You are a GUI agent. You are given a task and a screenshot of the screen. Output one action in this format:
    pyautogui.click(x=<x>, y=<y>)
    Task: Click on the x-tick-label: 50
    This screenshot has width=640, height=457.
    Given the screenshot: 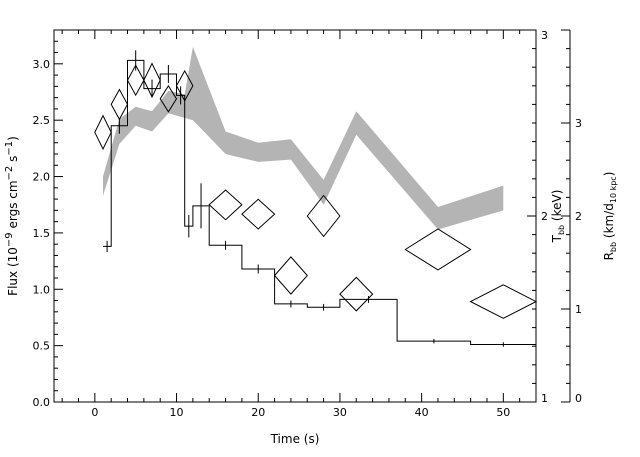 What is the action you would take?
    pyautogui.click(x=503, y=412)
    